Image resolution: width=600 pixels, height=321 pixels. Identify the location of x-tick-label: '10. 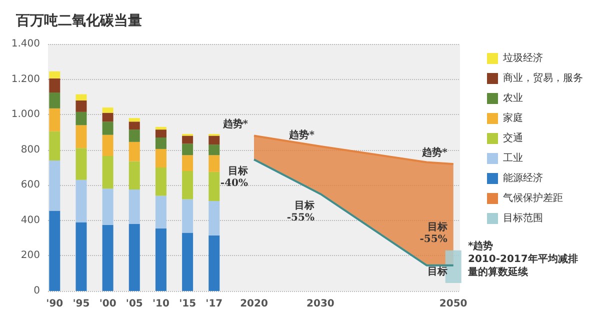
(161, 304).